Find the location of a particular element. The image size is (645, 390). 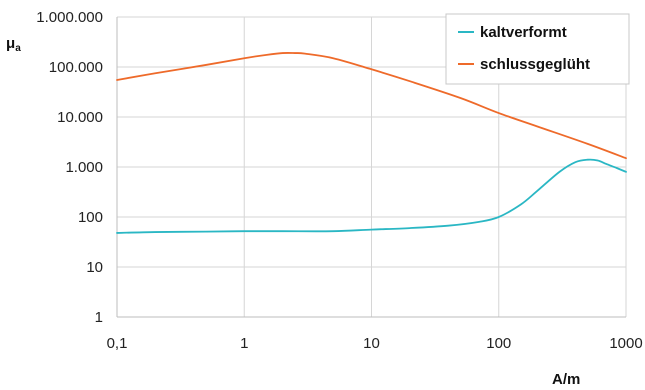

y-tick-label: 1.000 is located at coordinates (84, 167).